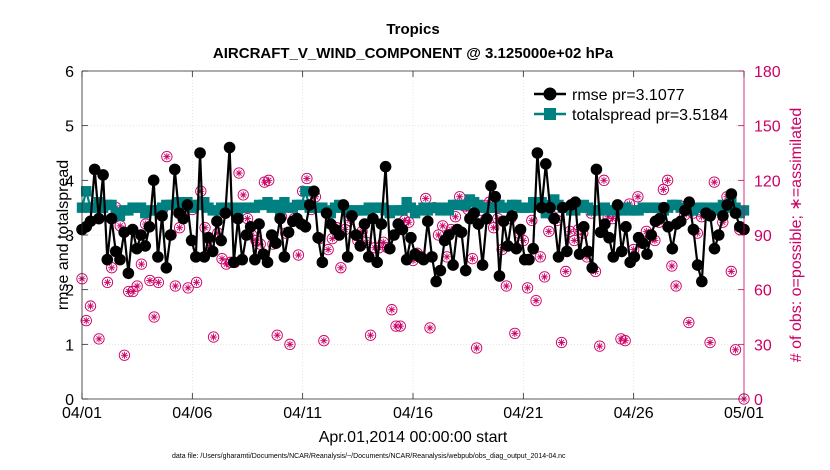 Image resolution: width=830 pixels, height=470 pixels. Describe the element at coordinates (412, 29) in the screenshot. I see `chart-title: Tropics` at that location.